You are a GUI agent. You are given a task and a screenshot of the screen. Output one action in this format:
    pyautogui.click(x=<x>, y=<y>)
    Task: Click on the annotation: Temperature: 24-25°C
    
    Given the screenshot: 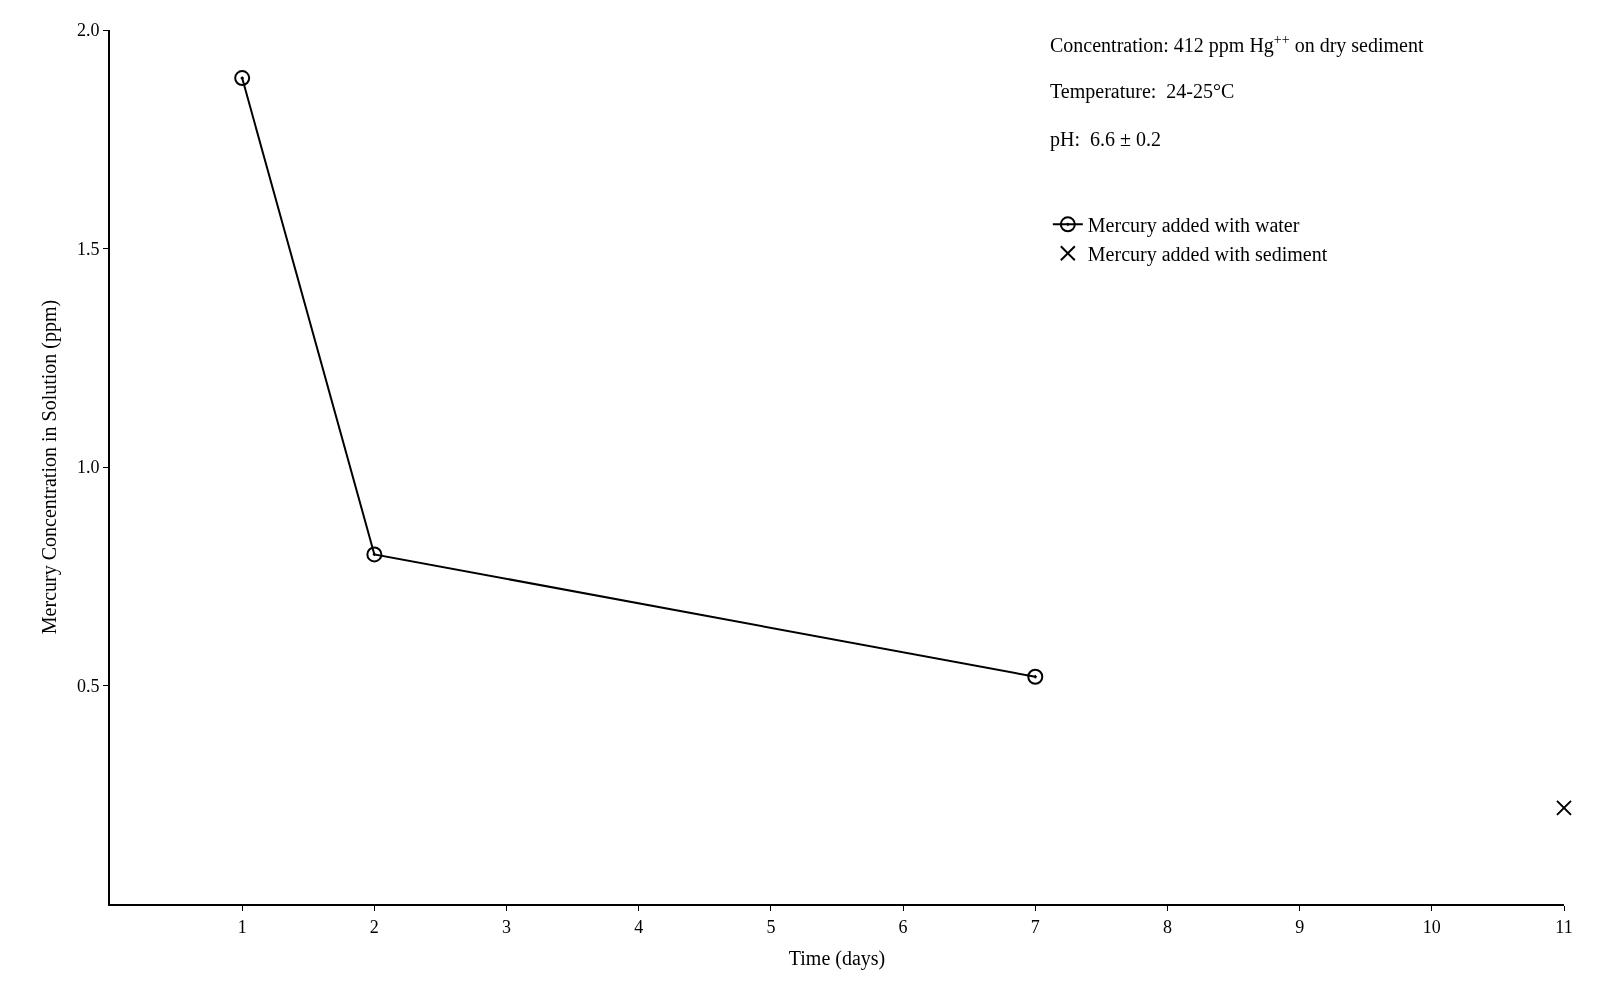 What is the action you would take?
    pyautogui.click(x=1142, y=91)
    